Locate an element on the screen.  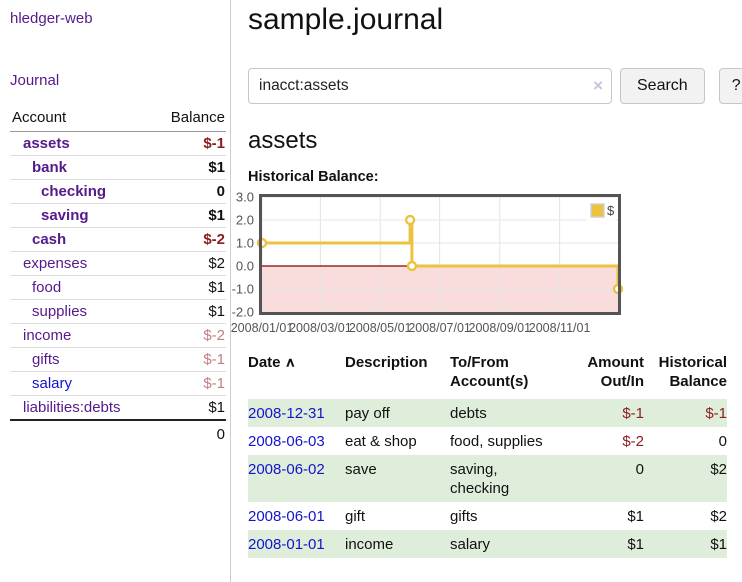
account-row: gifts $-1 is located at coordinates (118, 359).